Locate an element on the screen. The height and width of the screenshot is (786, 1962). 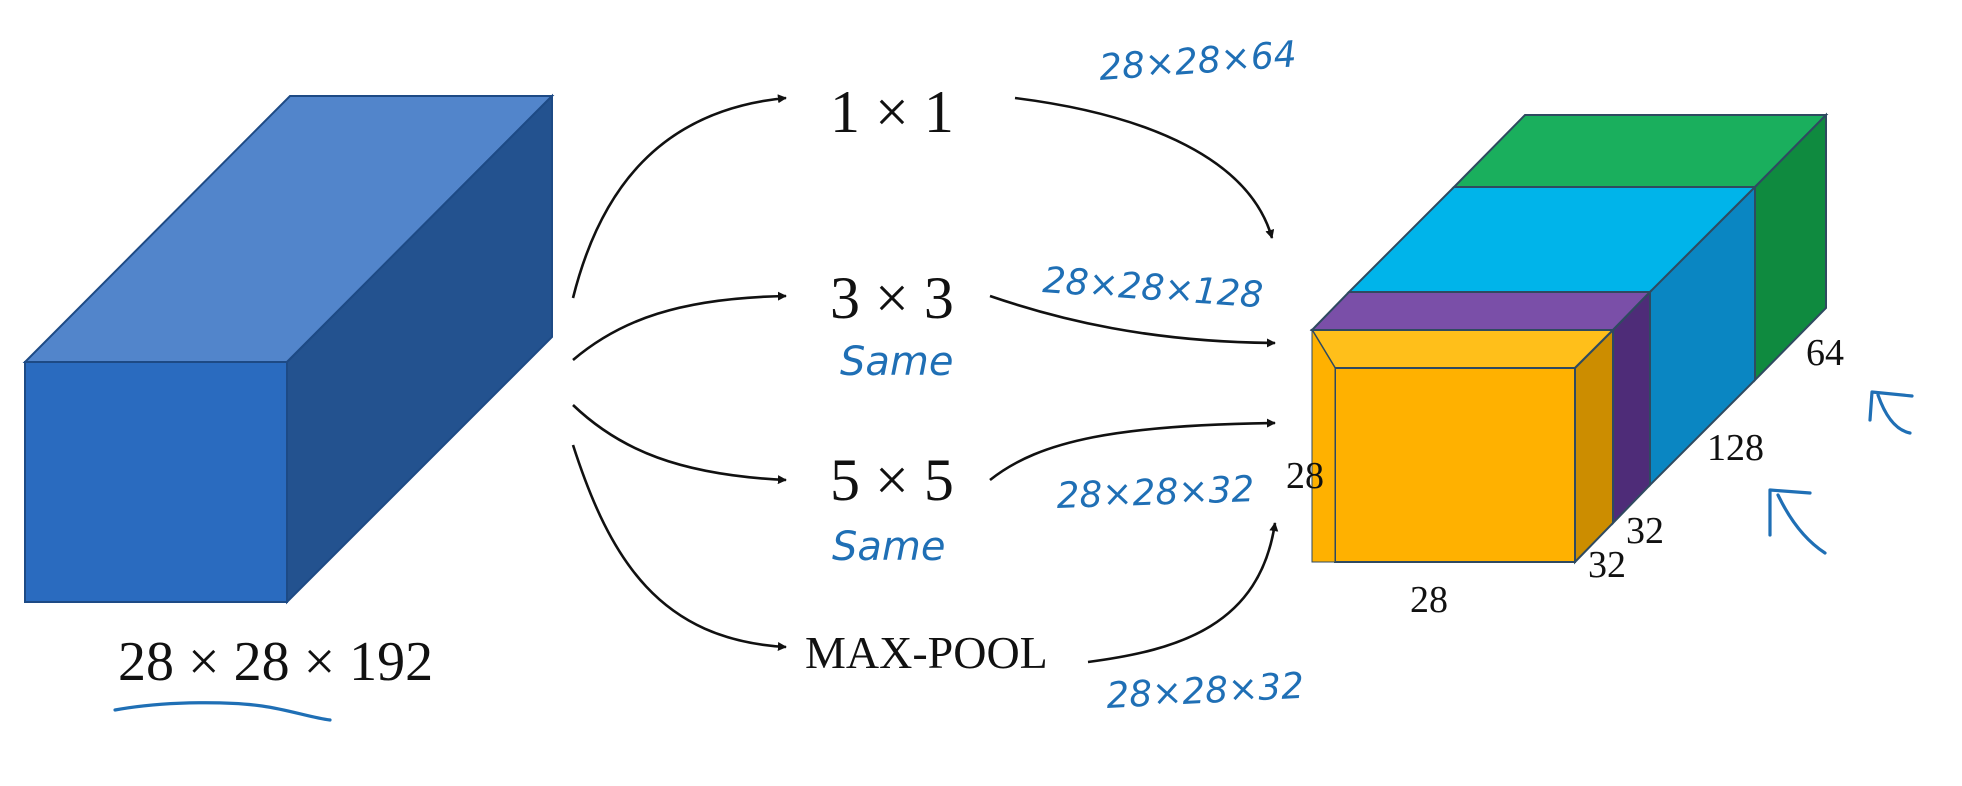
arrow-5x5-to-output is located at coordinates (1132, 450).